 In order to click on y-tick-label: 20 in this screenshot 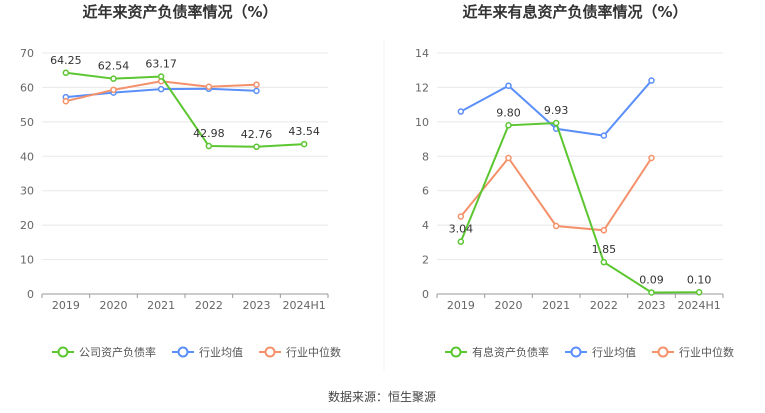, I will do `click(27, 225)`.